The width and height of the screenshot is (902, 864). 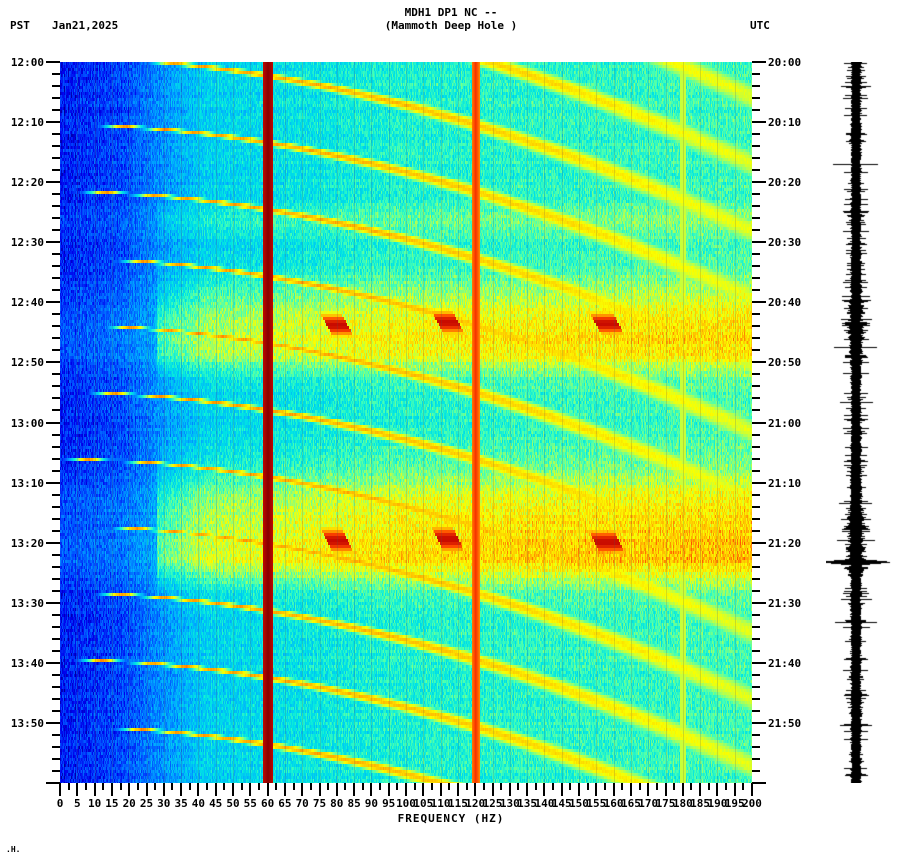 I want to click on frequency-label: 80, so click(x=337, y=803).